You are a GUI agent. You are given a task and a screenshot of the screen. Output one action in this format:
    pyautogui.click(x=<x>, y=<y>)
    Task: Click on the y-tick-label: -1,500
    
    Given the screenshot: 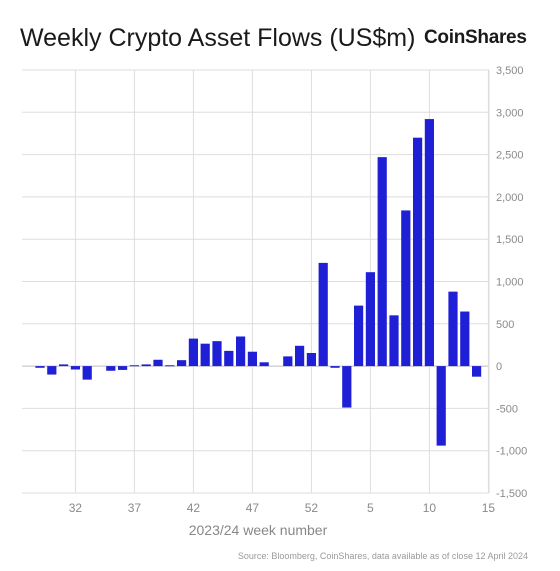 What is the action you would take?
    pyautogui.click(x=511, y=494)
    